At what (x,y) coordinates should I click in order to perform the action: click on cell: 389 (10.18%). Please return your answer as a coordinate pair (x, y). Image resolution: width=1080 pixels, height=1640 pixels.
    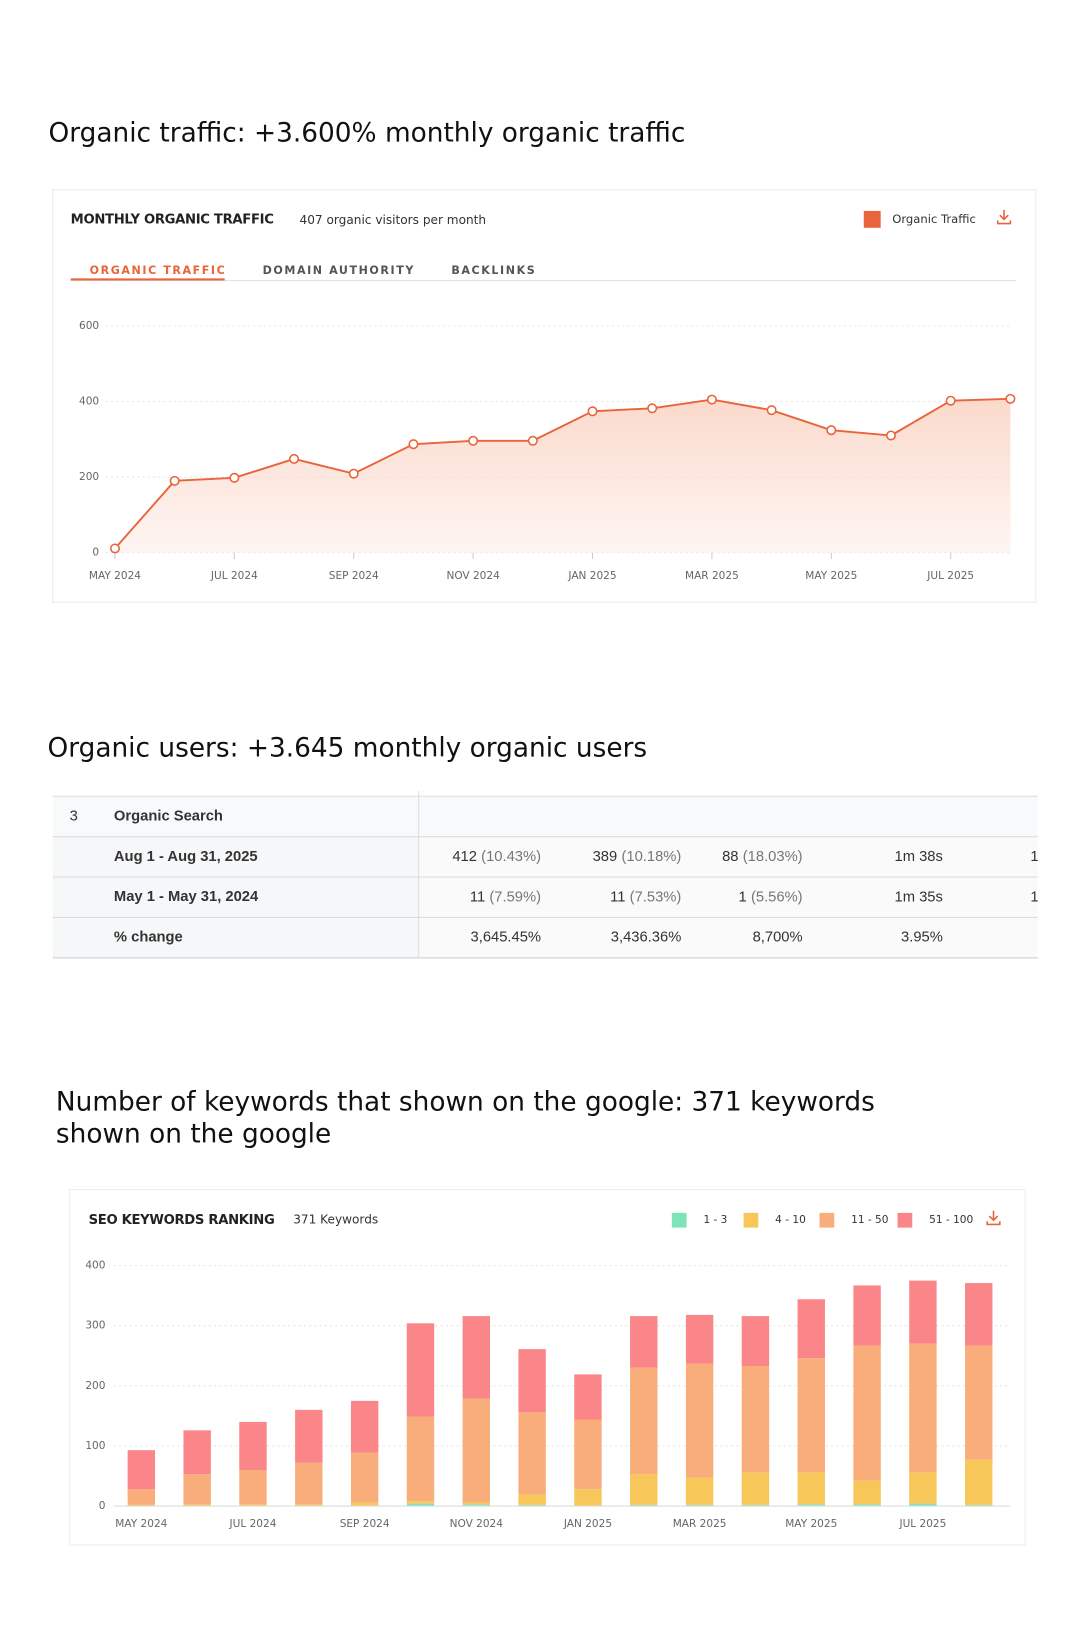
    Looking at the image, I should click on (637, 857).